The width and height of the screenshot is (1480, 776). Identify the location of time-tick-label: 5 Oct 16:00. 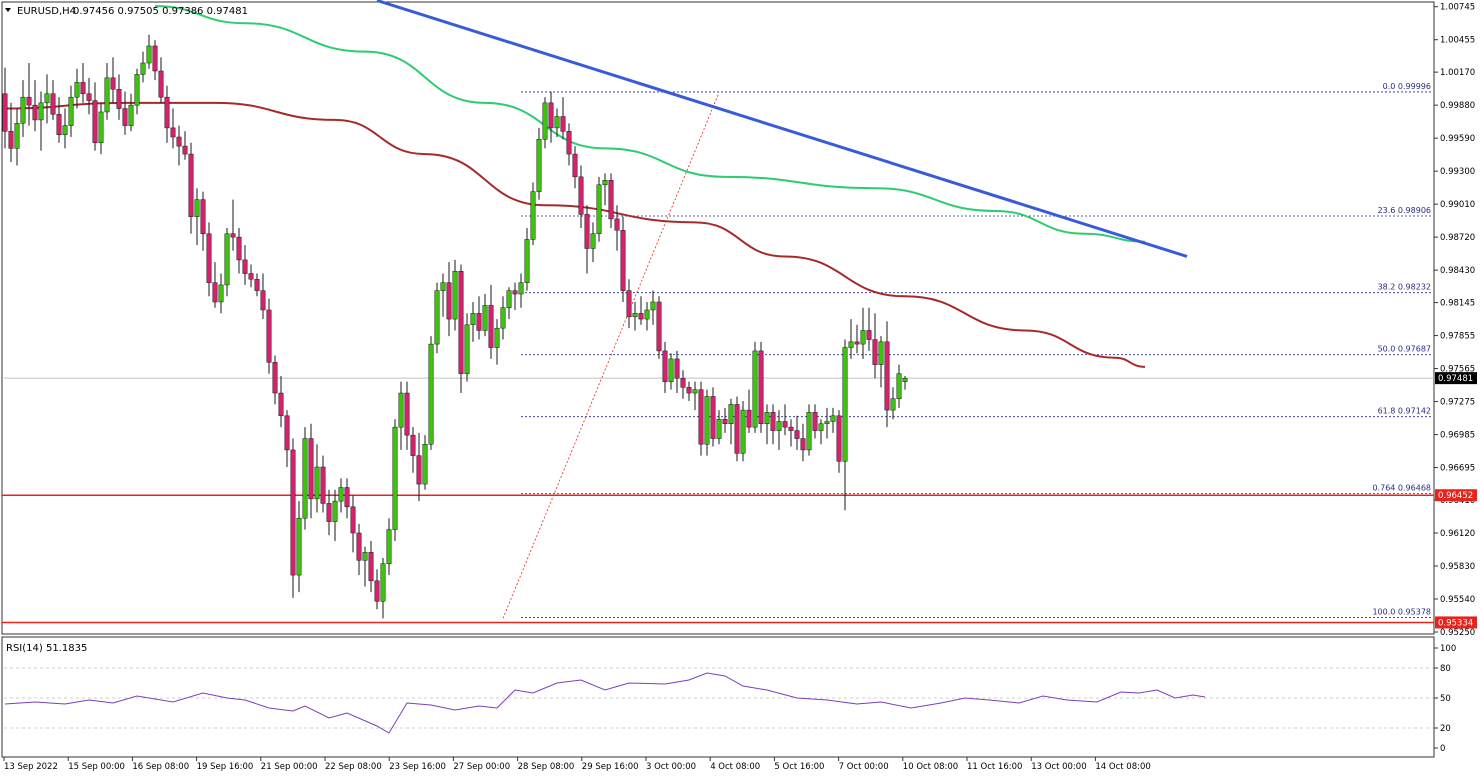
(799, 767).